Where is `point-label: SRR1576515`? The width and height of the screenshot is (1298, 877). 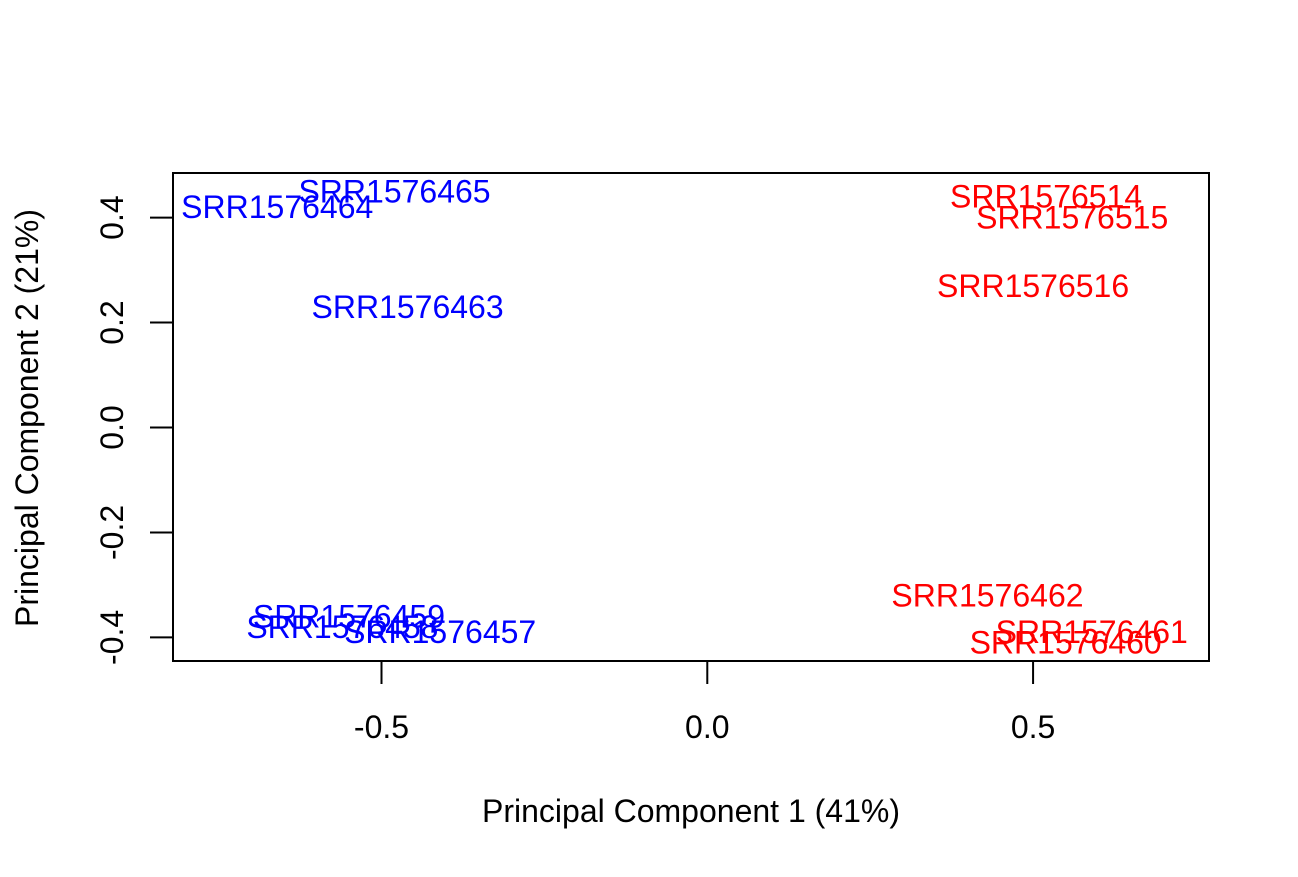
point-label: SRR1576515 is located at coordinates (1072, 218).